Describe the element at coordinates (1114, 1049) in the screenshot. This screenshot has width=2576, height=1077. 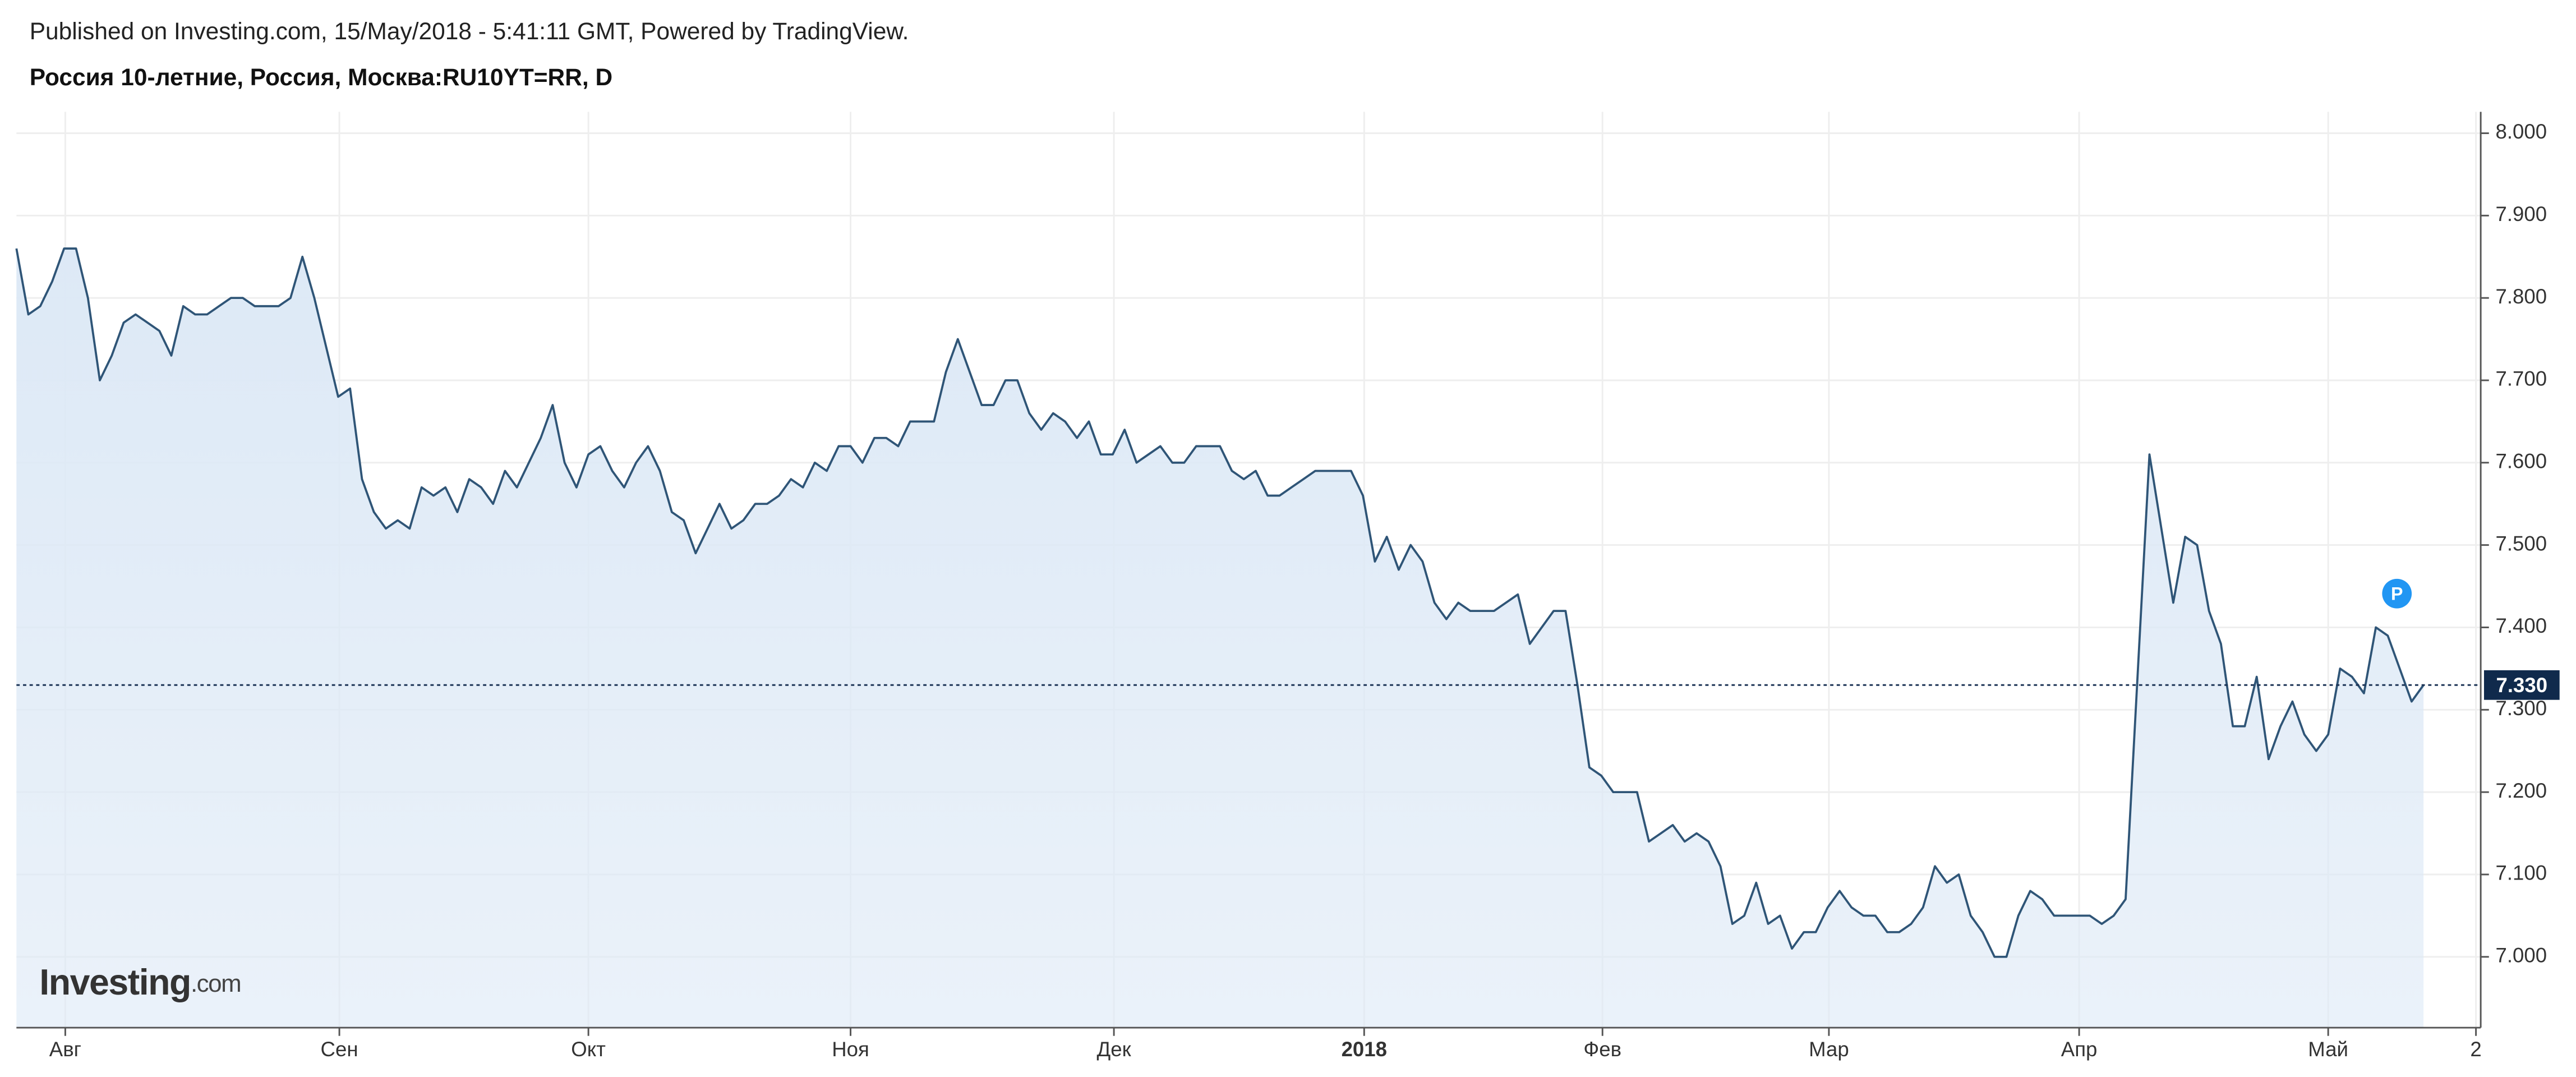
I see `x-tick-label: Дек` at that location.